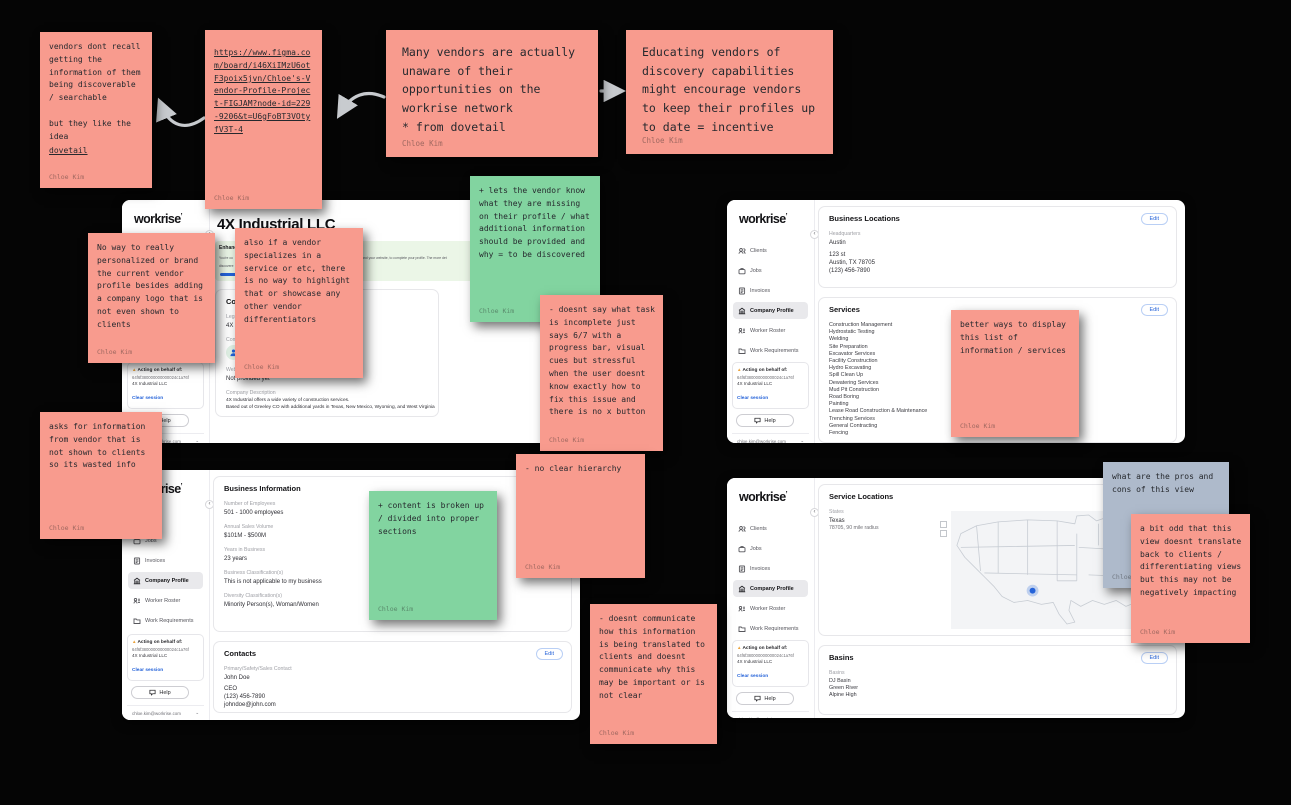 Image resolution: width=1291 pixels, height=805 pixels. What do you see at coordinates (802, 440) in the screenshot?
I see `chevron-down-icon: ⌄` at bounding box center [802, 440].